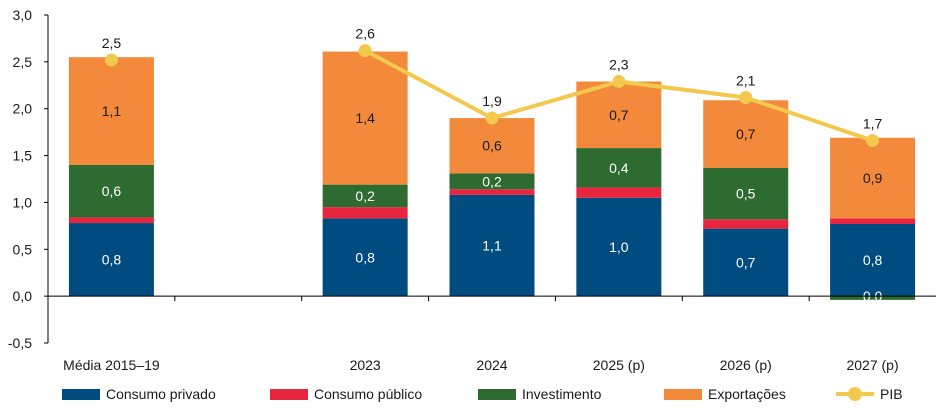 Image resolution: width=946 pixels, height=414 pixels. What do you see at coordinates (491, 365) in the screenshot?
I see `x-tick-label: 2024` at bounding box center [491, 365].